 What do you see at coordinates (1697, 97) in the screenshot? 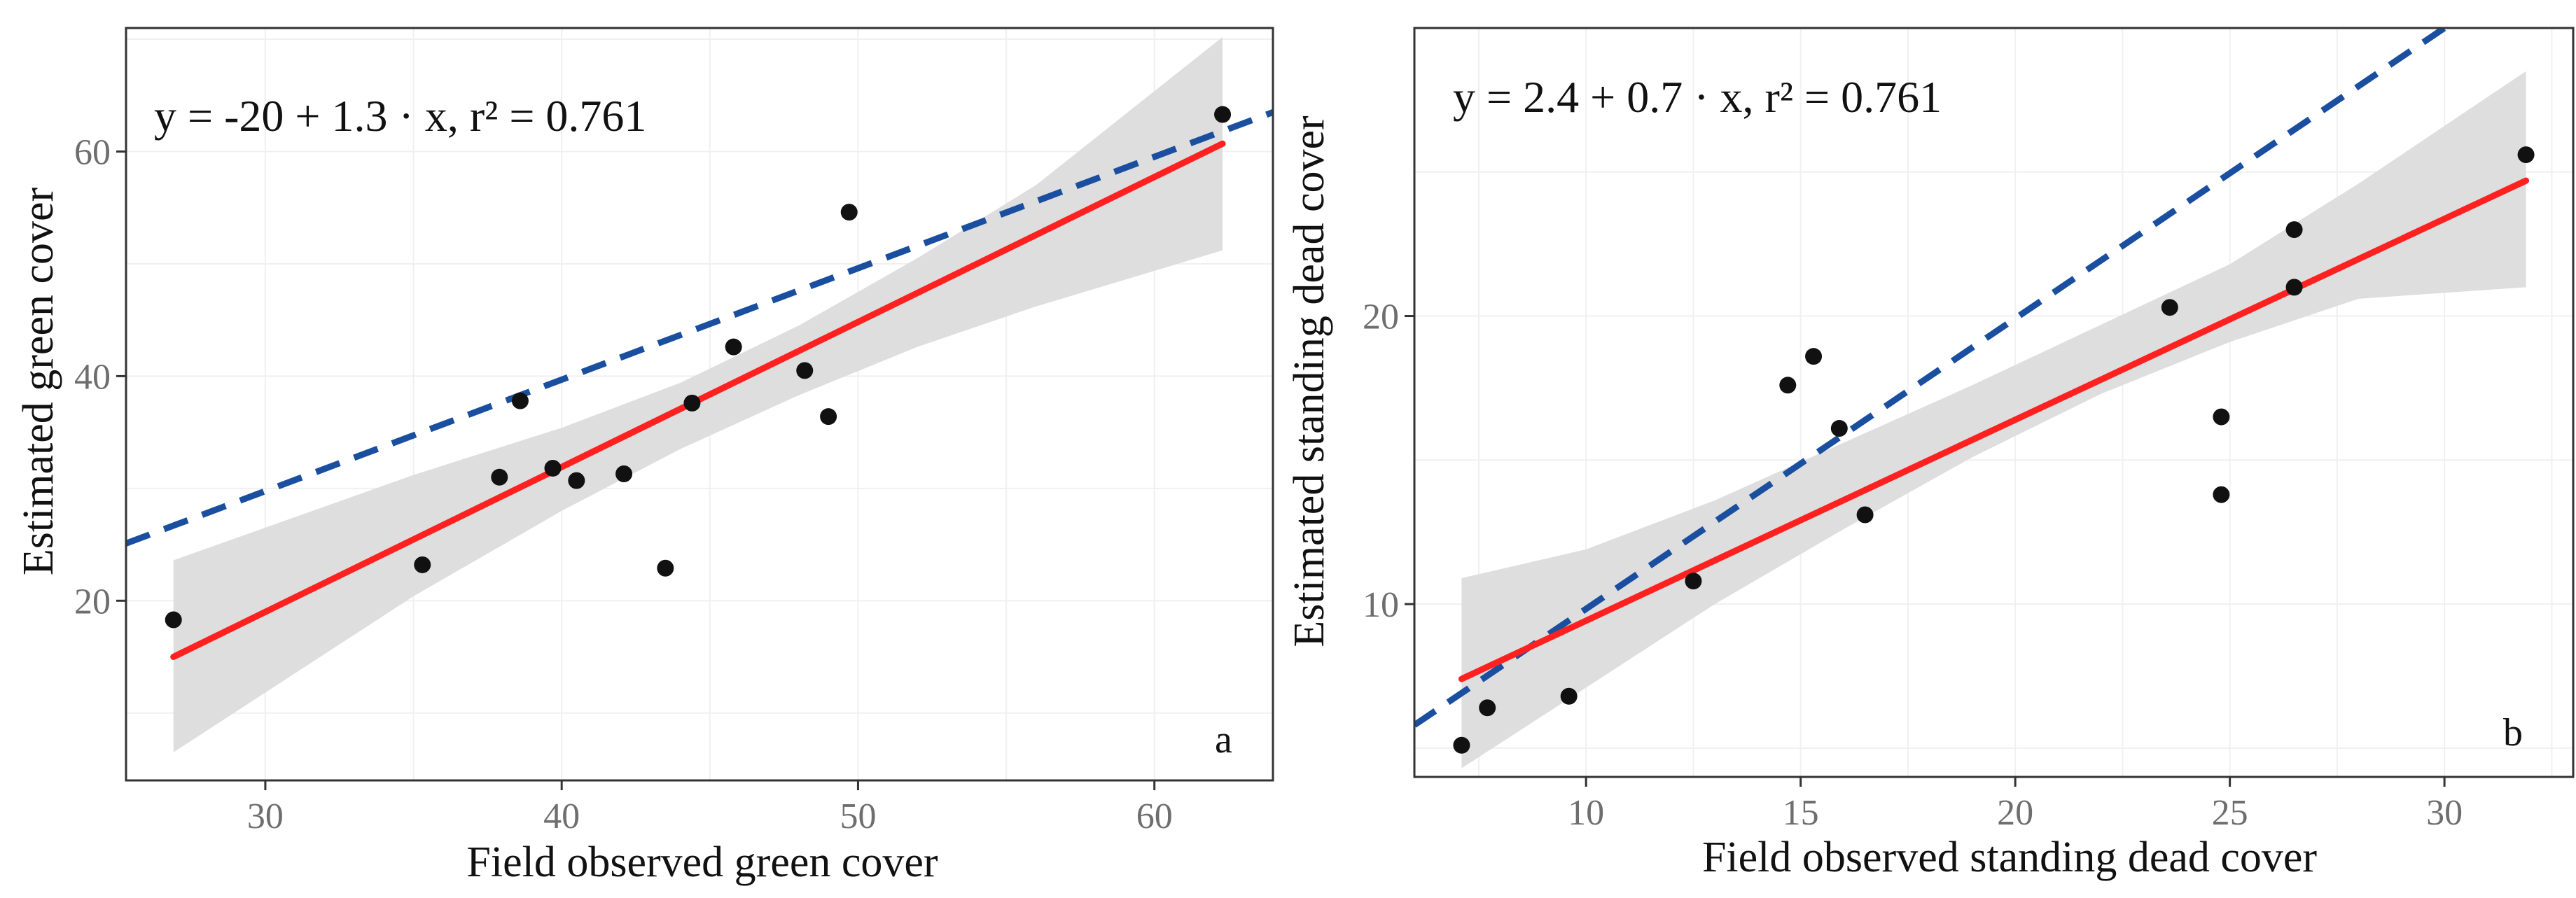
I see `equation-b: y = 2.4 + 0.7 · x, r² = 0.761` at bounding box center [1697, 97].